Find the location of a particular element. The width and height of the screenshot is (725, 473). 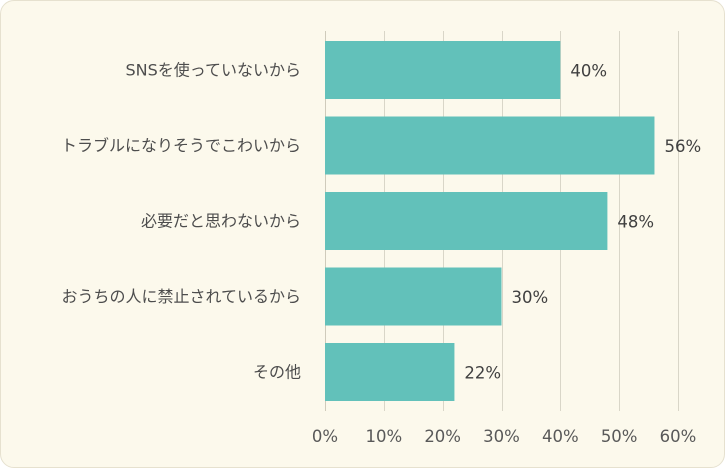

category-label: おうちの人に禁止されているから is located at coordinates (181, 296).